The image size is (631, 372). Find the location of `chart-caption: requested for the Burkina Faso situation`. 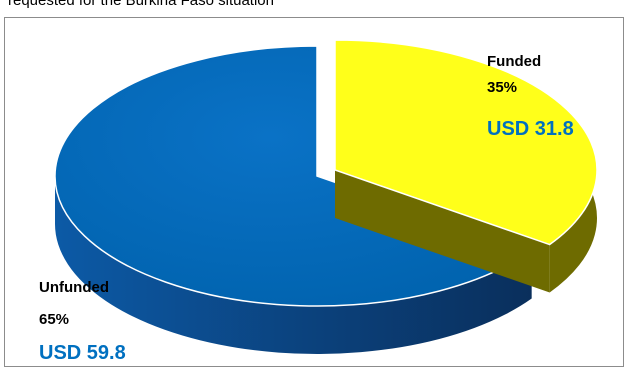

chart-caption: requested for the Burkina Faso situation is located at coordinates (141, 4).